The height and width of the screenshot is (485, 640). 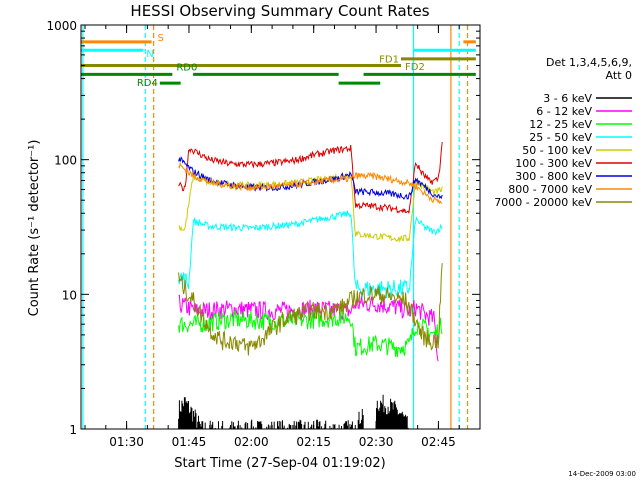 What do you see at coordinates (61, 26) in the screenshot?
I see `y-tick-label-1000: 1000` at bounding box center [61, 26].